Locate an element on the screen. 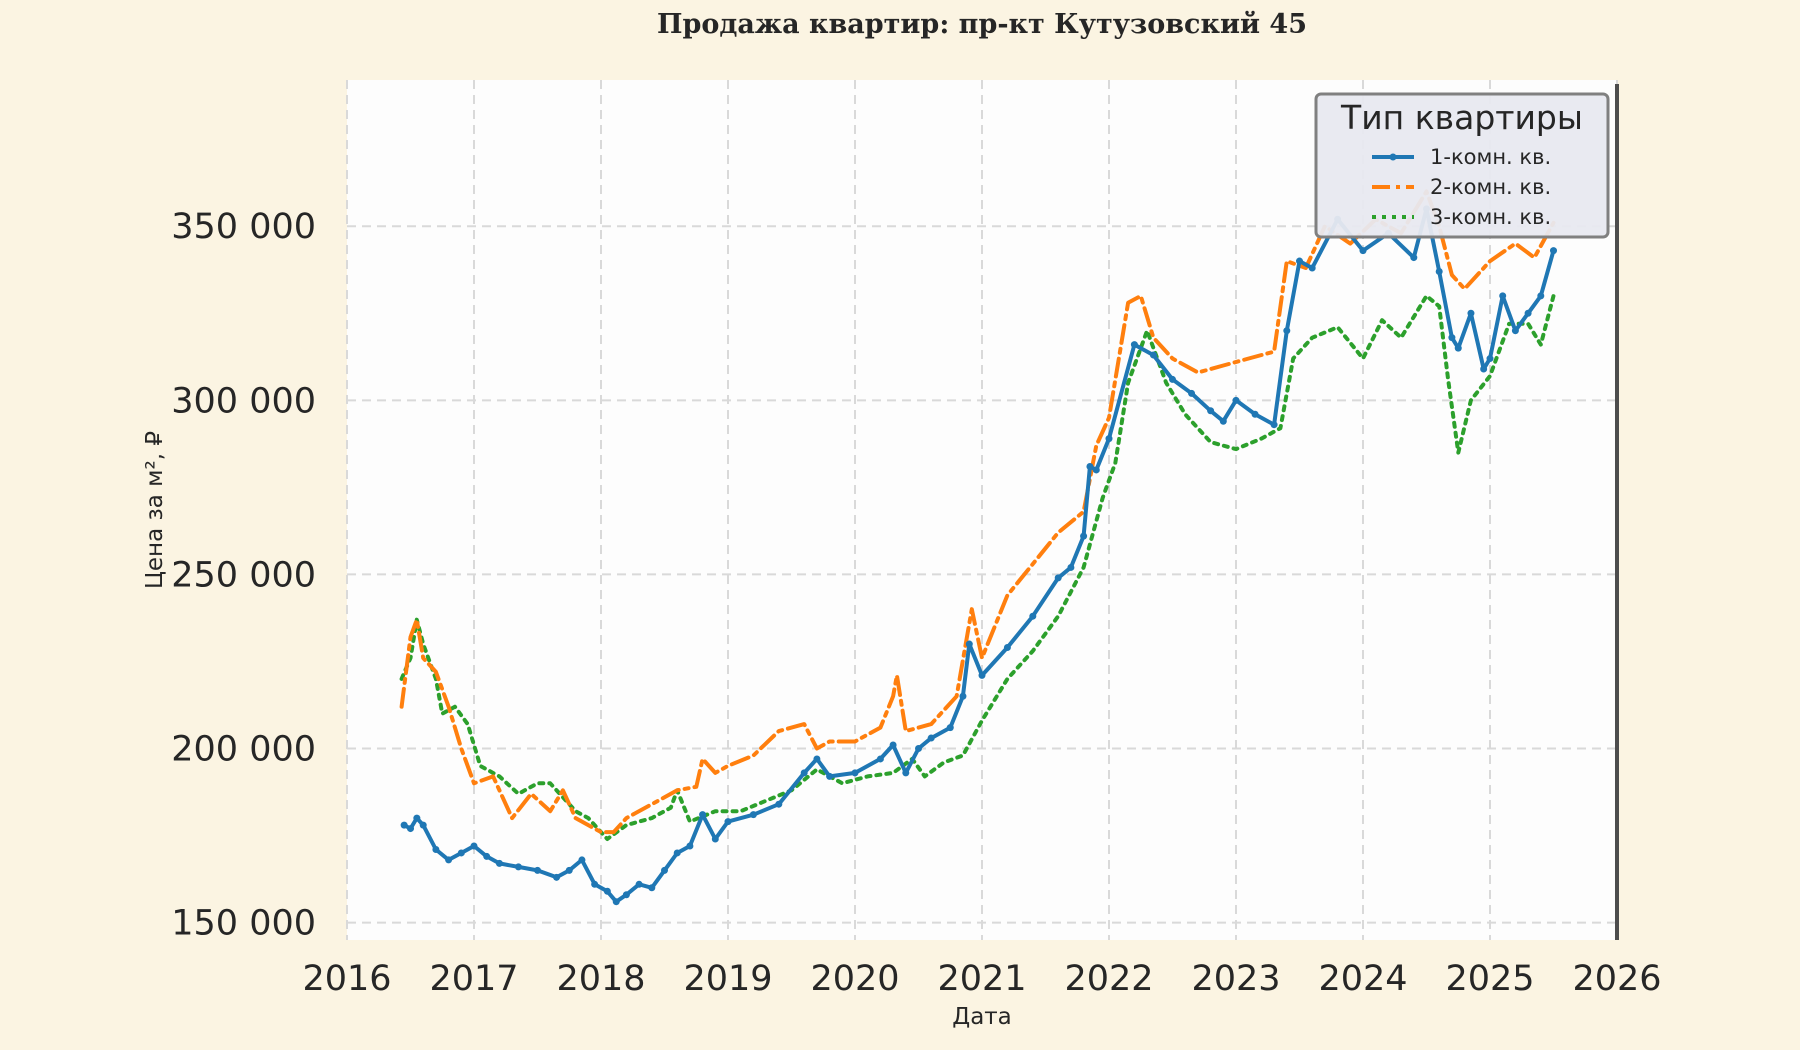 The width and height of the screenshot is (1800, 1050). legend-title: Тип квартиры is located at coordinates (1461, 117).